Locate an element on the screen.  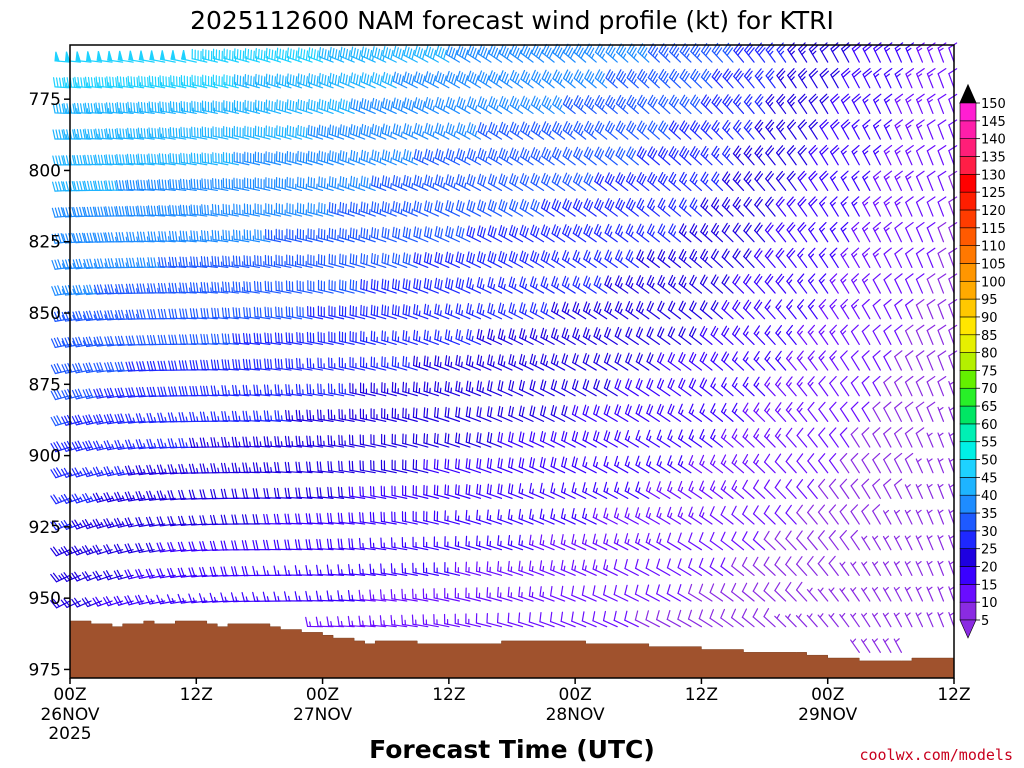
colorbar-cell is located at coordinates (968, 343).